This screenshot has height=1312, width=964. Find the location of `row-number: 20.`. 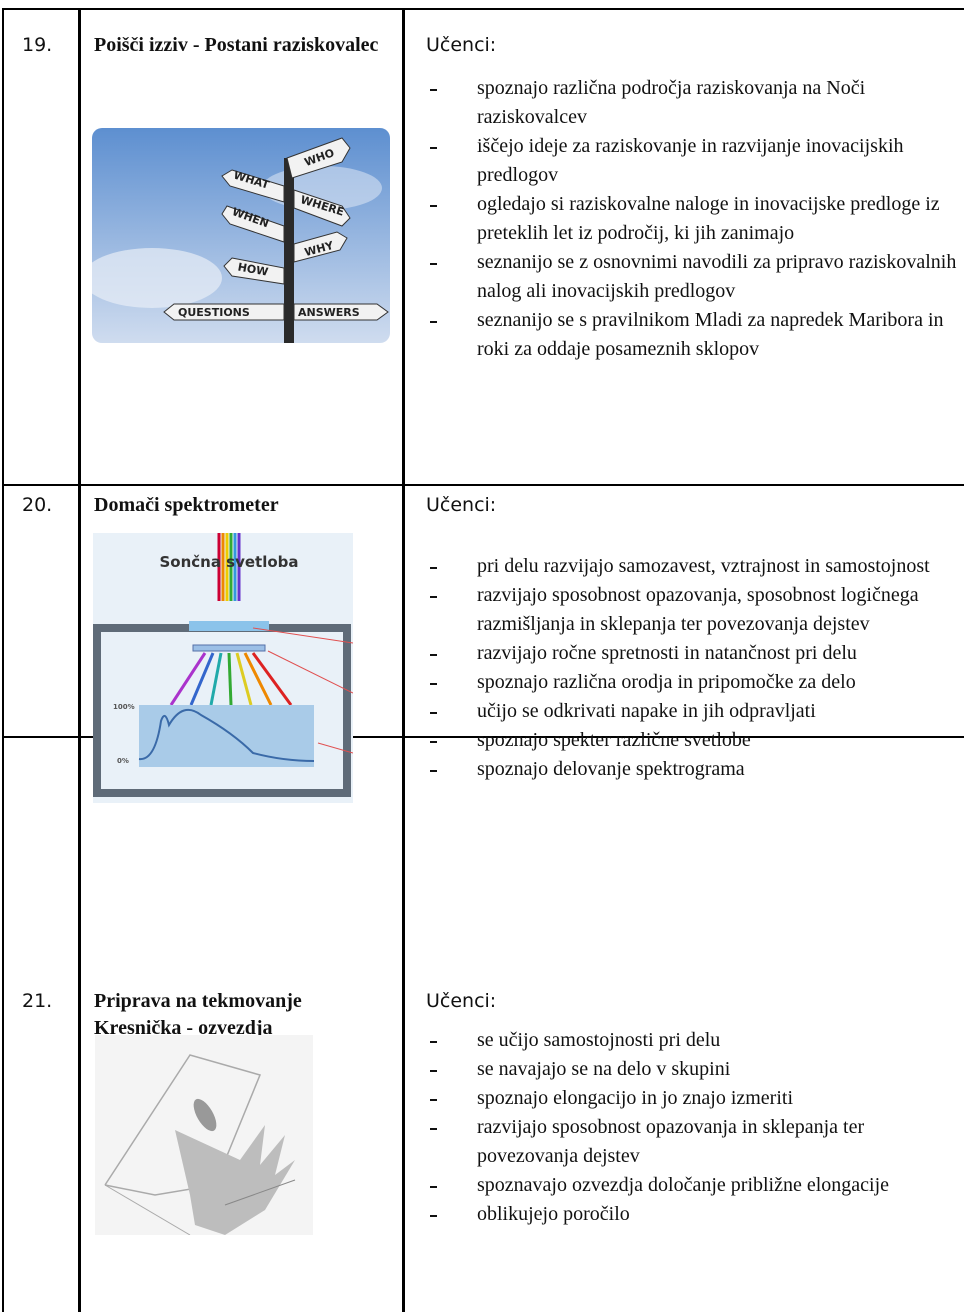

row-number: 20. is located at coordinates (37, 505).